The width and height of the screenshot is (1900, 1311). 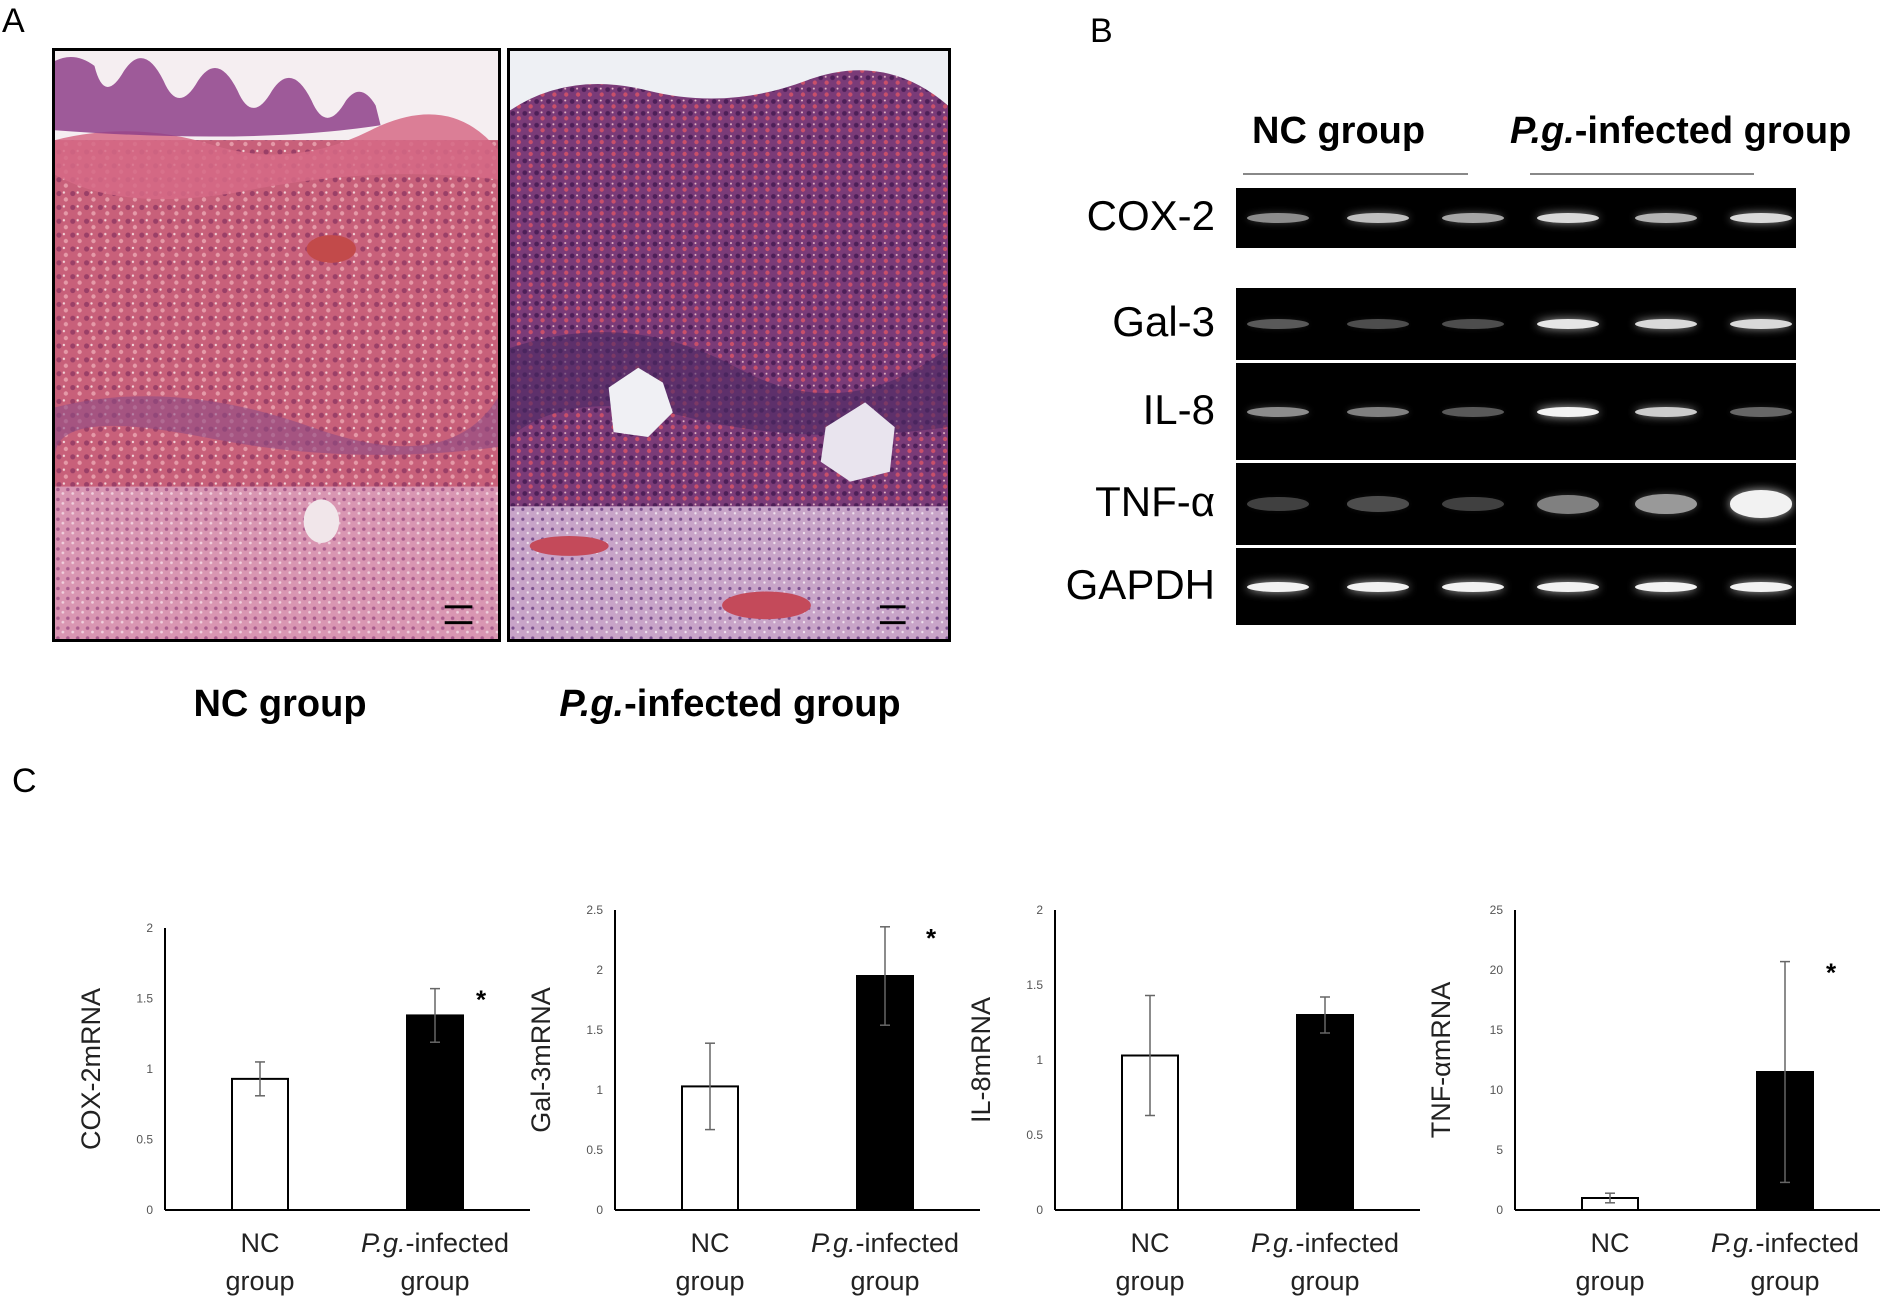 I want to click on histology-image-nc, so click(x=276, y=345).